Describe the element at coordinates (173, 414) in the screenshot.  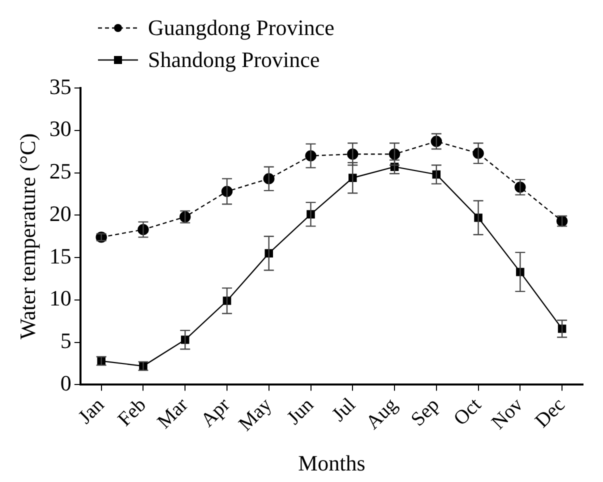
I see `x-tick-label: Mar` at that location.